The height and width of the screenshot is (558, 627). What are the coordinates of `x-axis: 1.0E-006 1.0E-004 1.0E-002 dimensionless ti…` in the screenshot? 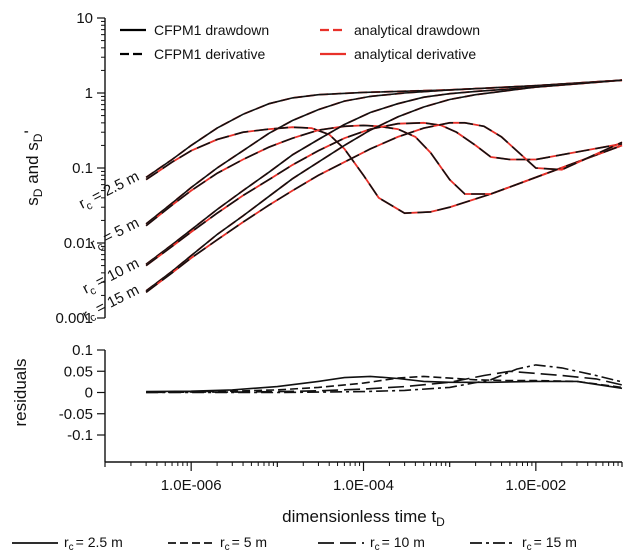 It's located at (363, 495).